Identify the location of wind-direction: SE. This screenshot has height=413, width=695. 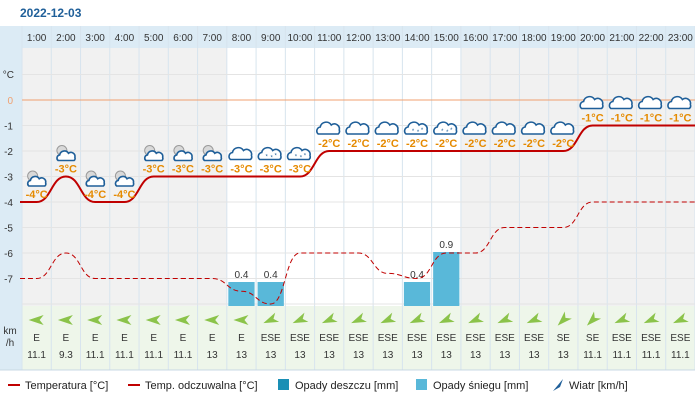
(593, 338).